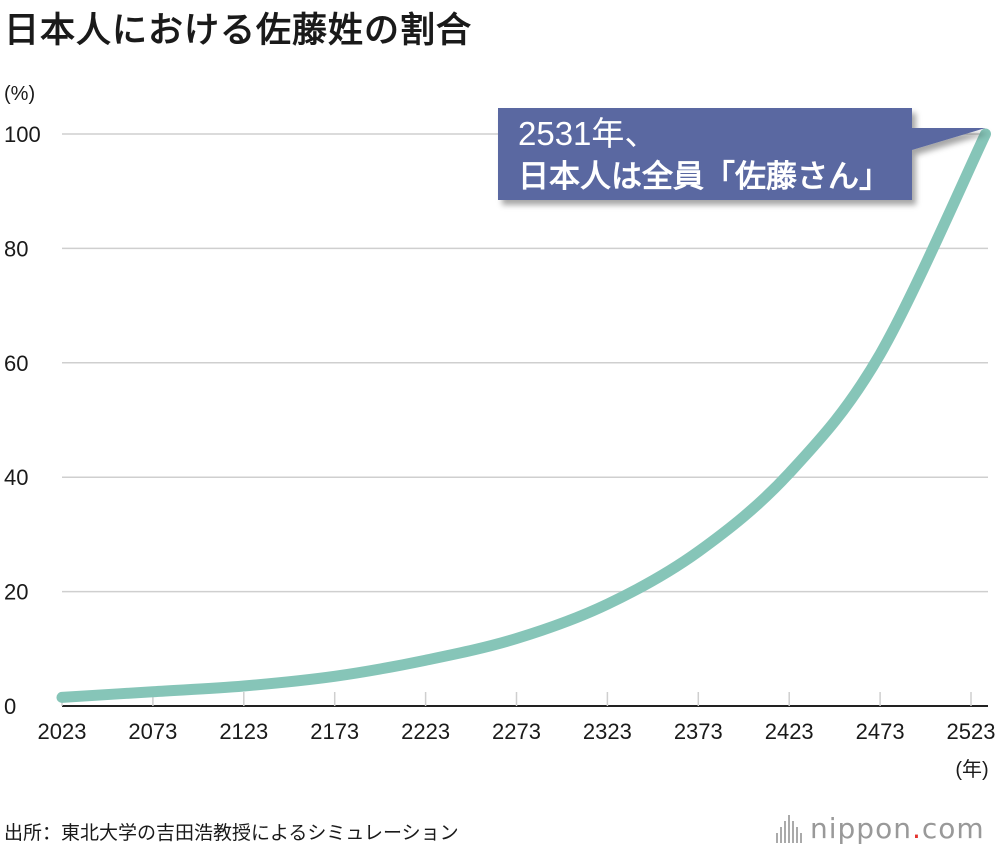  Describe the element at coordinates (861, 828) in the screenshot. I see `logo-text: nippon` at that location.